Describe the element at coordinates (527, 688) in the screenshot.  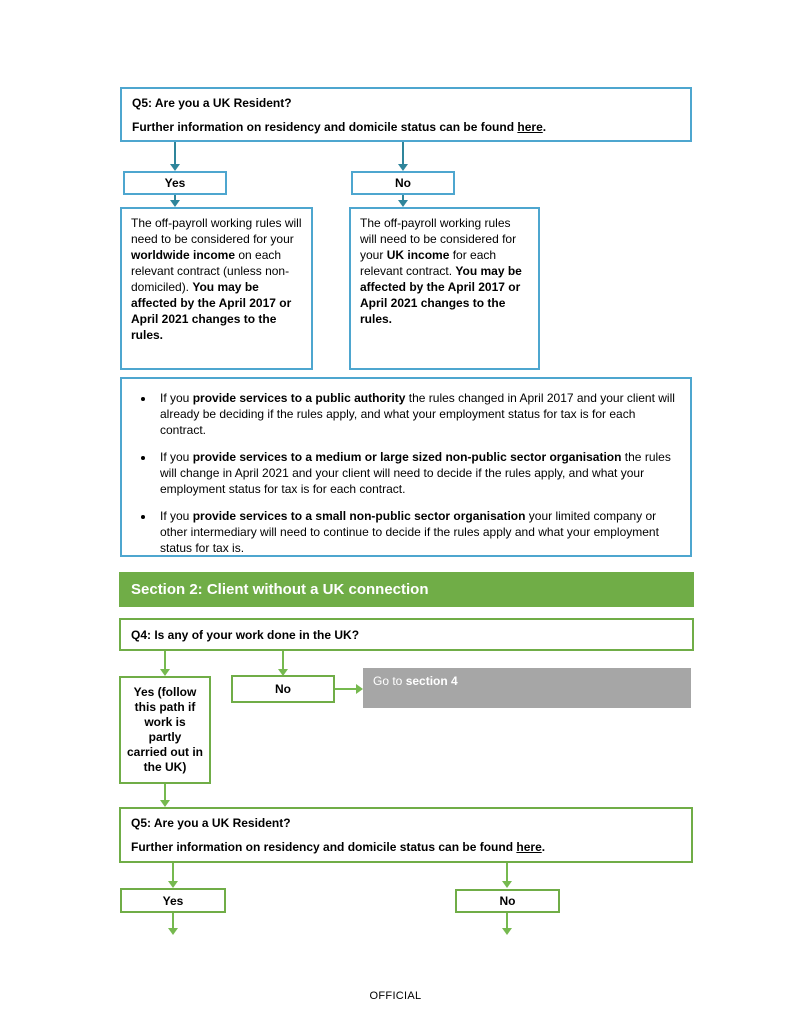
I see `goto-section4-box: Go to section 4` at that location.